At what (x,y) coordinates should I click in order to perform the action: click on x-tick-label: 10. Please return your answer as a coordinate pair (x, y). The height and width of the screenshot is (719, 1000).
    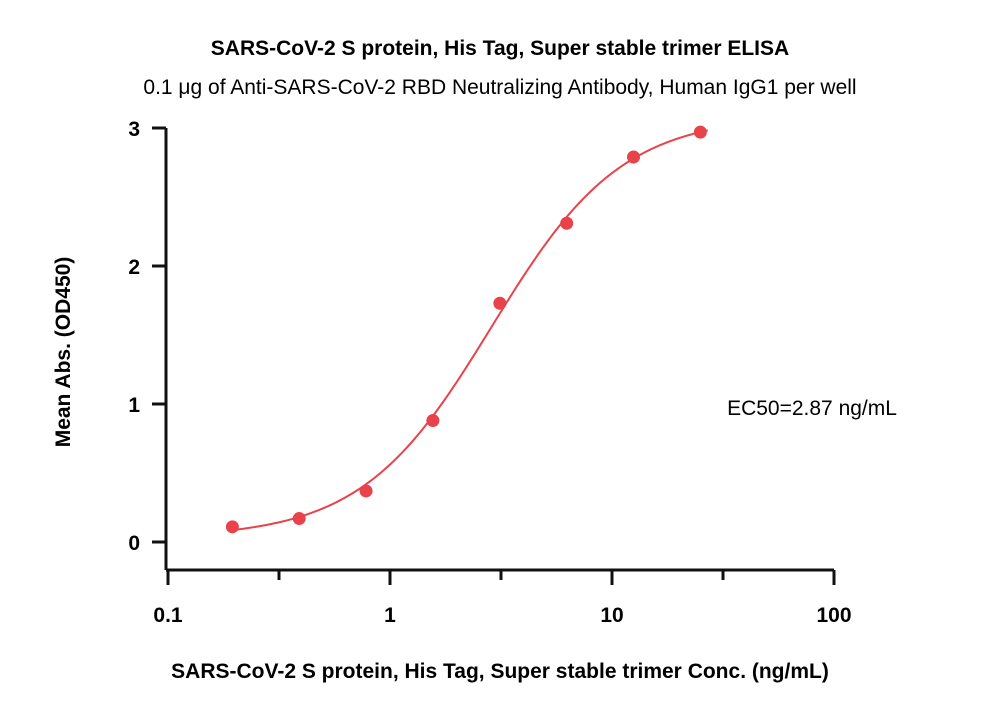
    Looking at the image, I should click on (611, 615).